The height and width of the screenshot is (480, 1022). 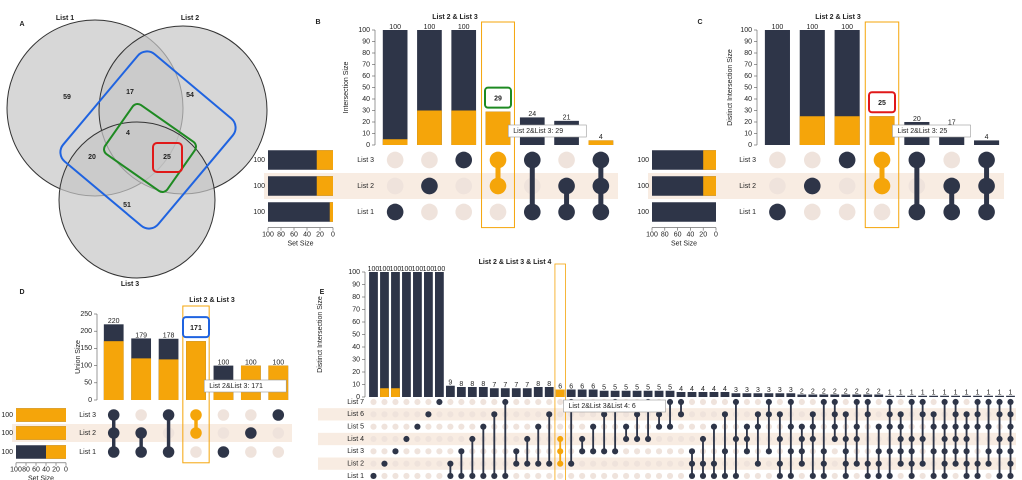 What do you see at coordinates (196, 327) in the screenshot?
I see `callout-box` at bounding box center [196, 327].